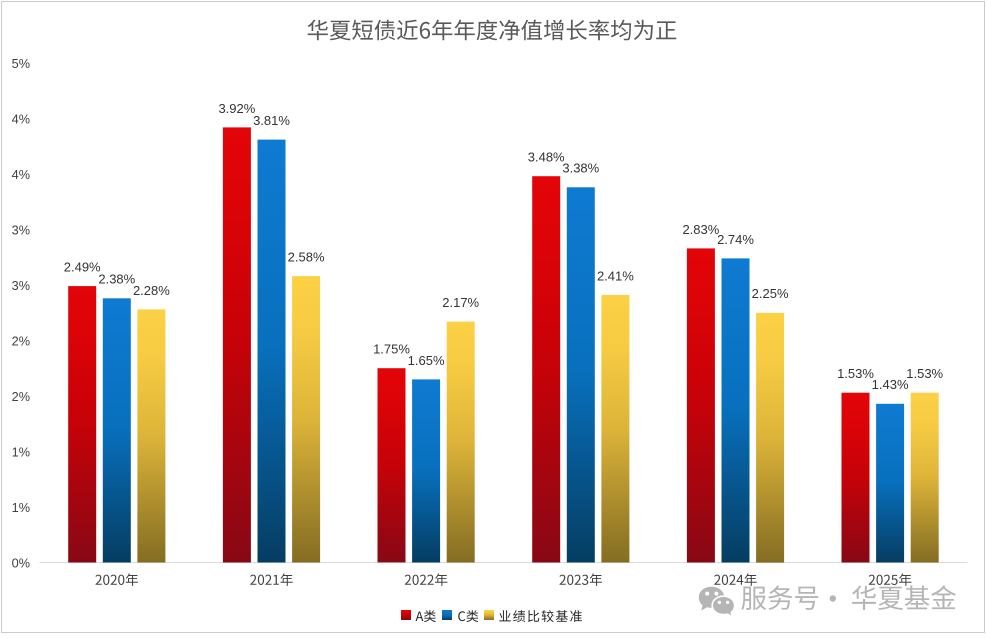 The width and height of the screenshot is (986, 639). I want to click on svg-text: 0%, so click(21, 564).